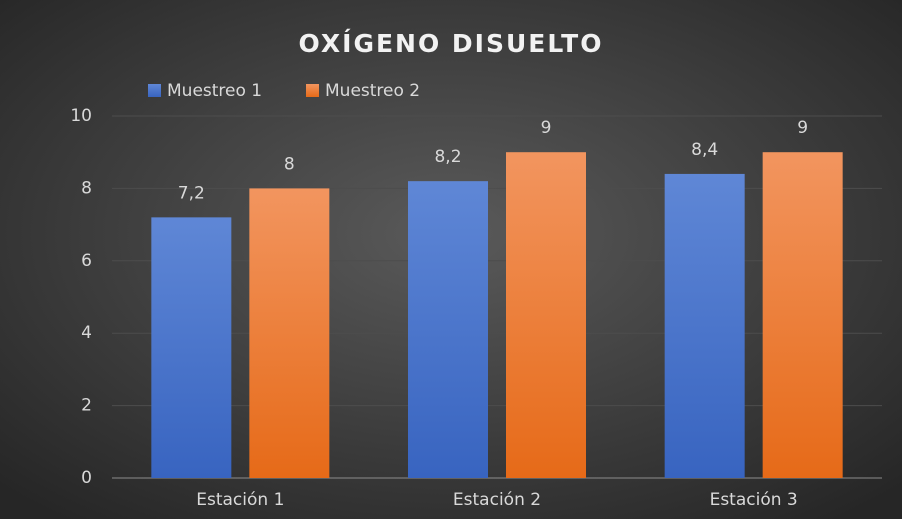 This screenshot has height=519, width=902. What do you see at coordinates (289, 164) in the screenshot?
I see `value-label: 8` at bounding box center [289, 164].